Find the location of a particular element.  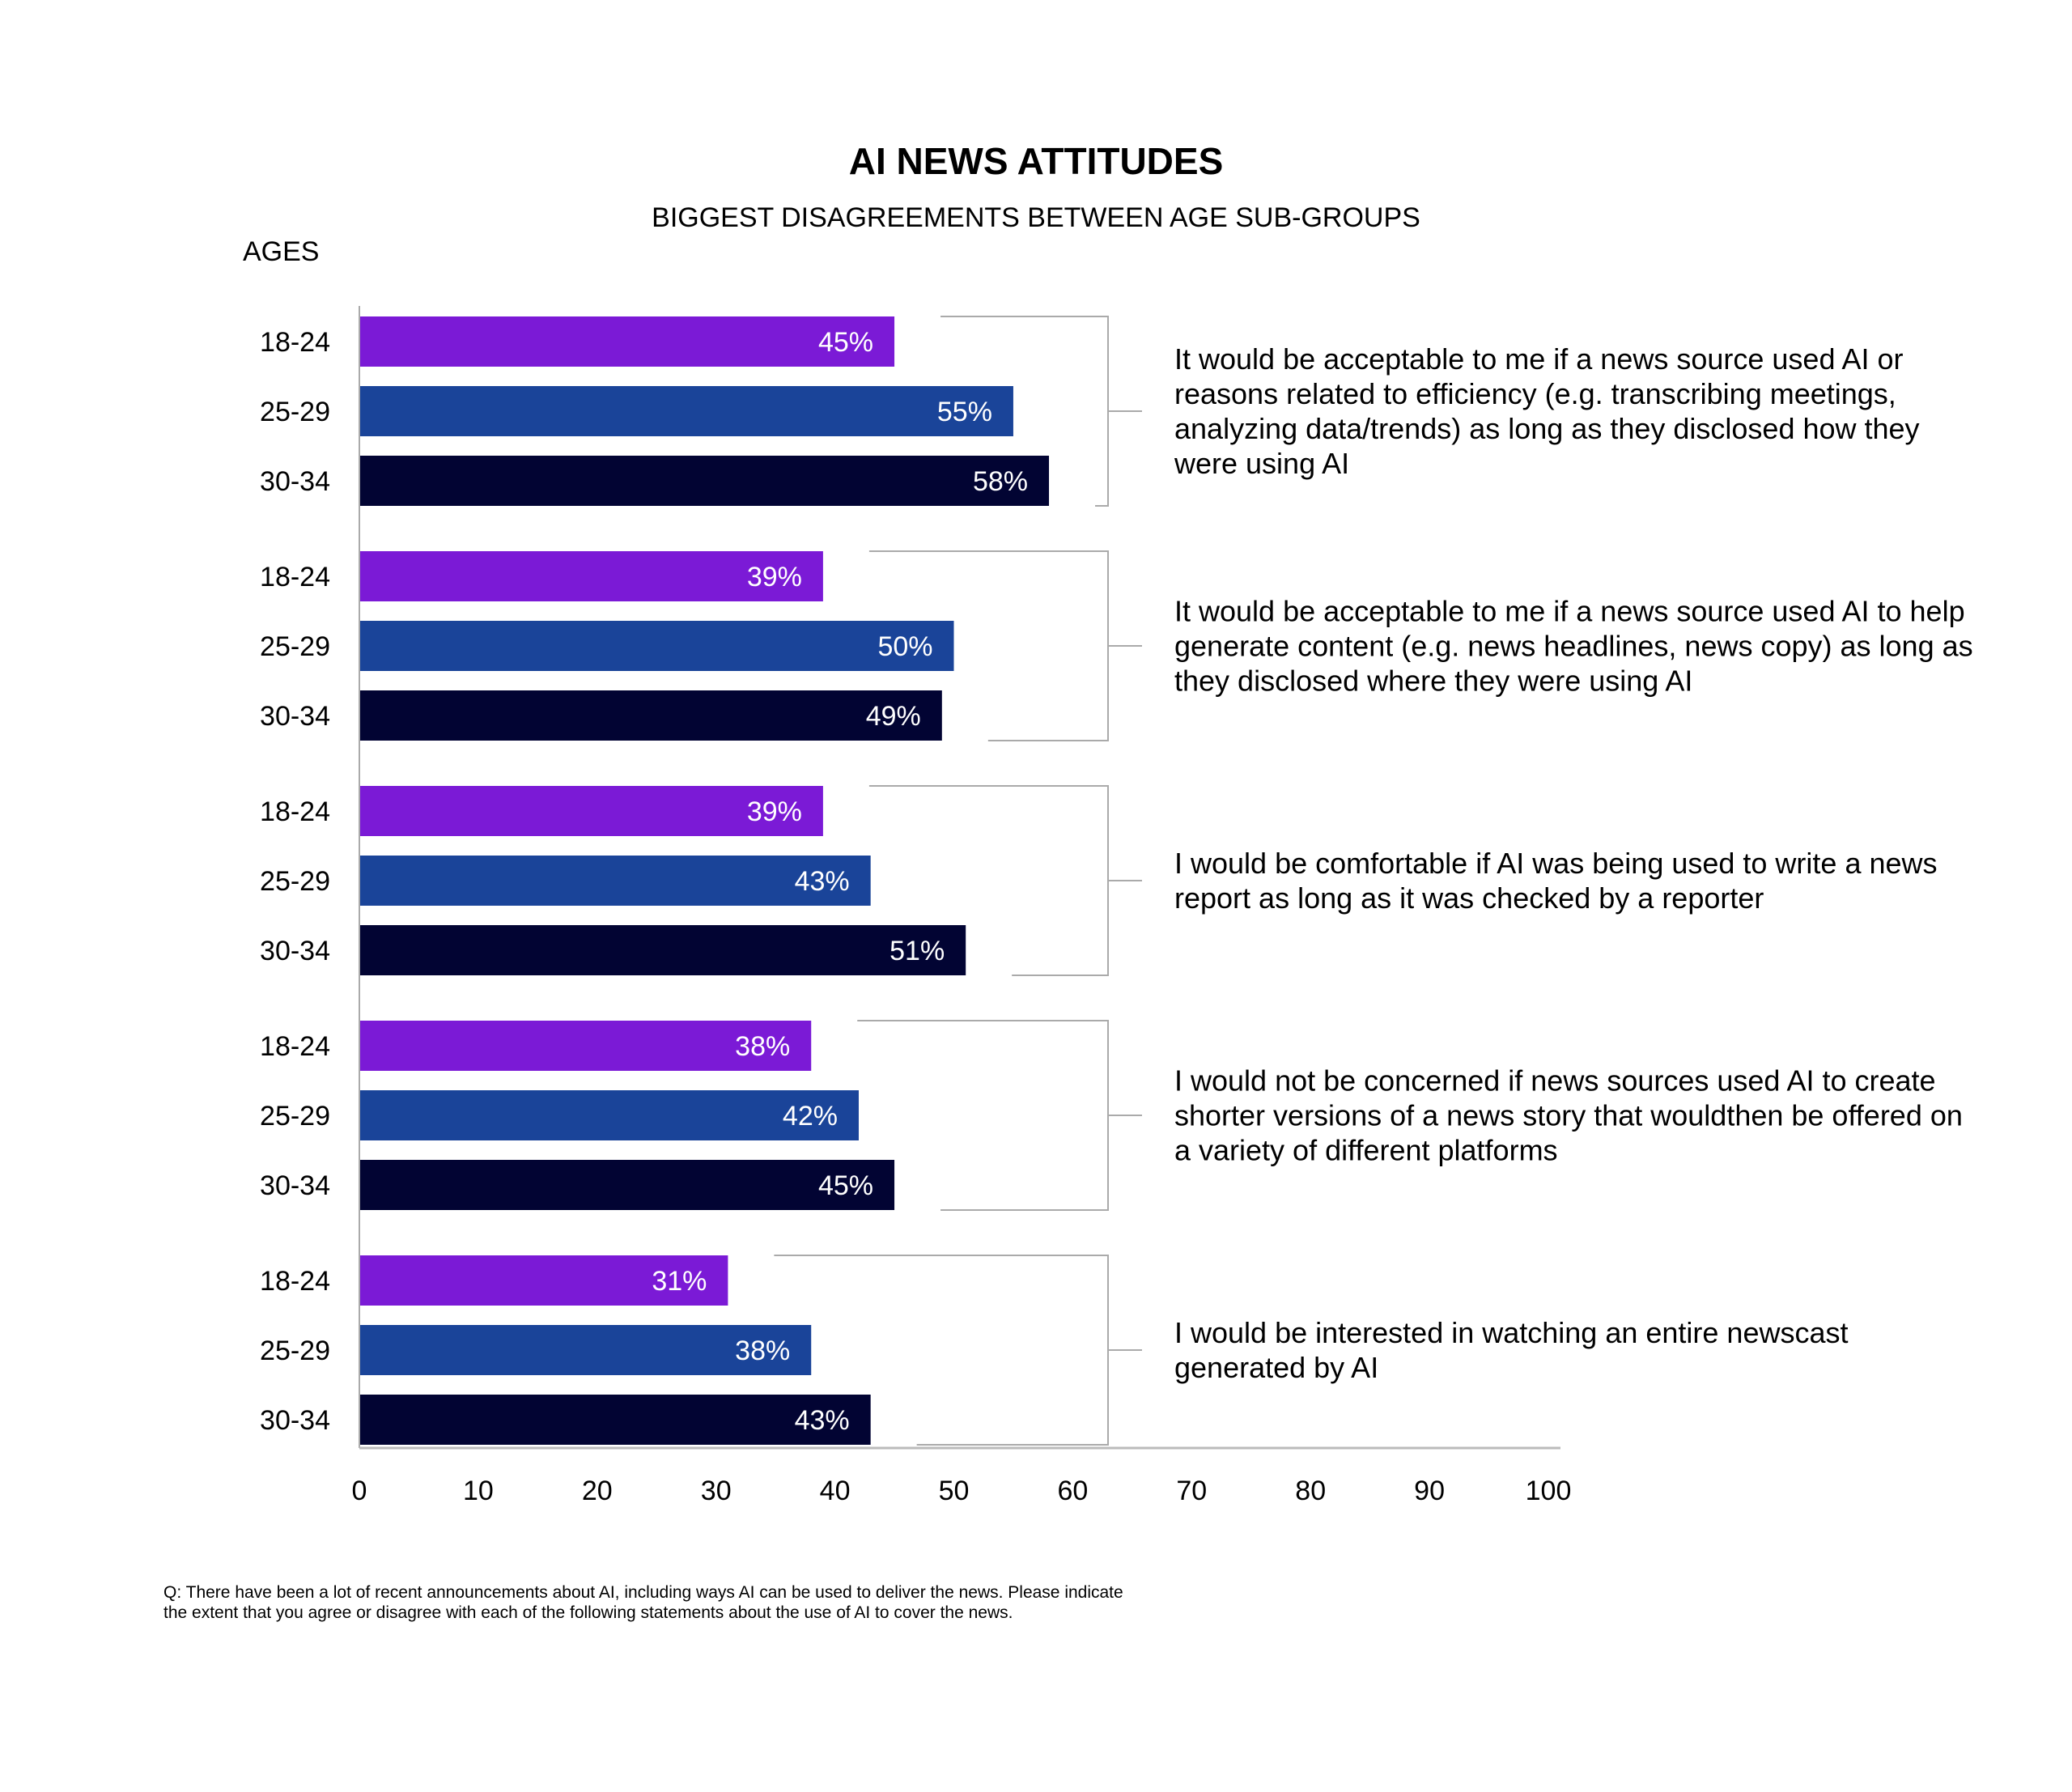

x-tick-label: 70 is located at coordinates (1191, 1491).